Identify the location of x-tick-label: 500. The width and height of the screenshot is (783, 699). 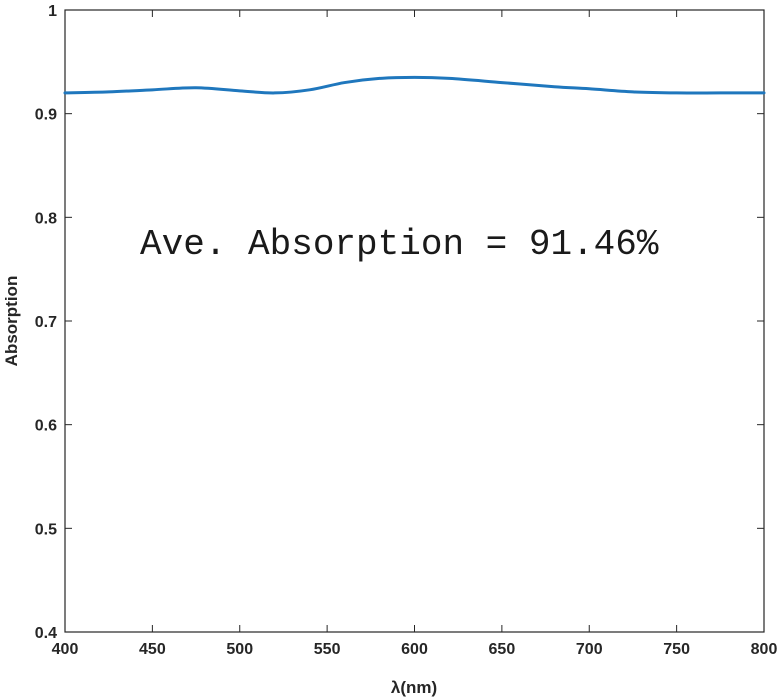
(239, 649).